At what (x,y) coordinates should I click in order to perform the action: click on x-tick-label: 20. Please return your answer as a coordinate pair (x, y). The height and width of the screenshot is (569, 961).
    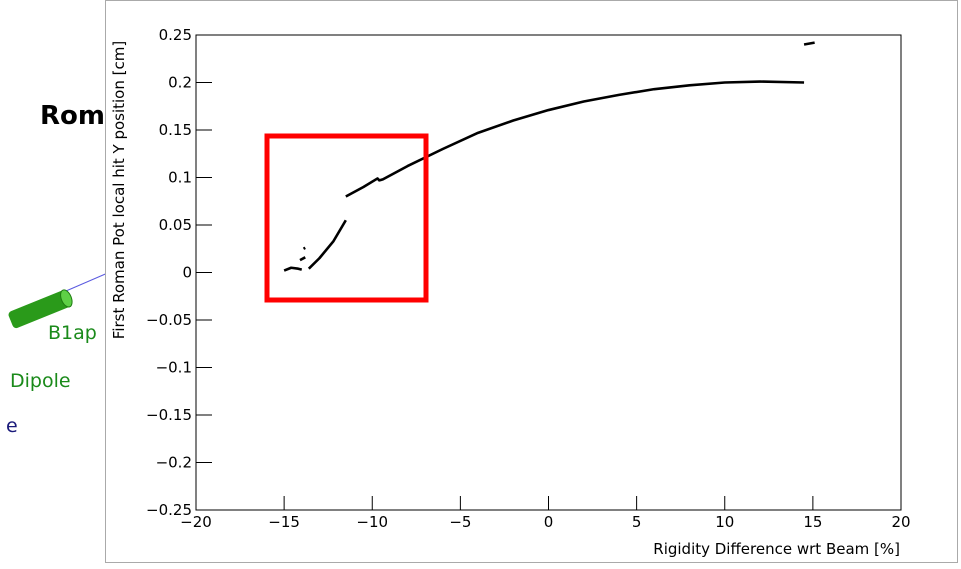
    Looking at the image, I should click on (900, 522).